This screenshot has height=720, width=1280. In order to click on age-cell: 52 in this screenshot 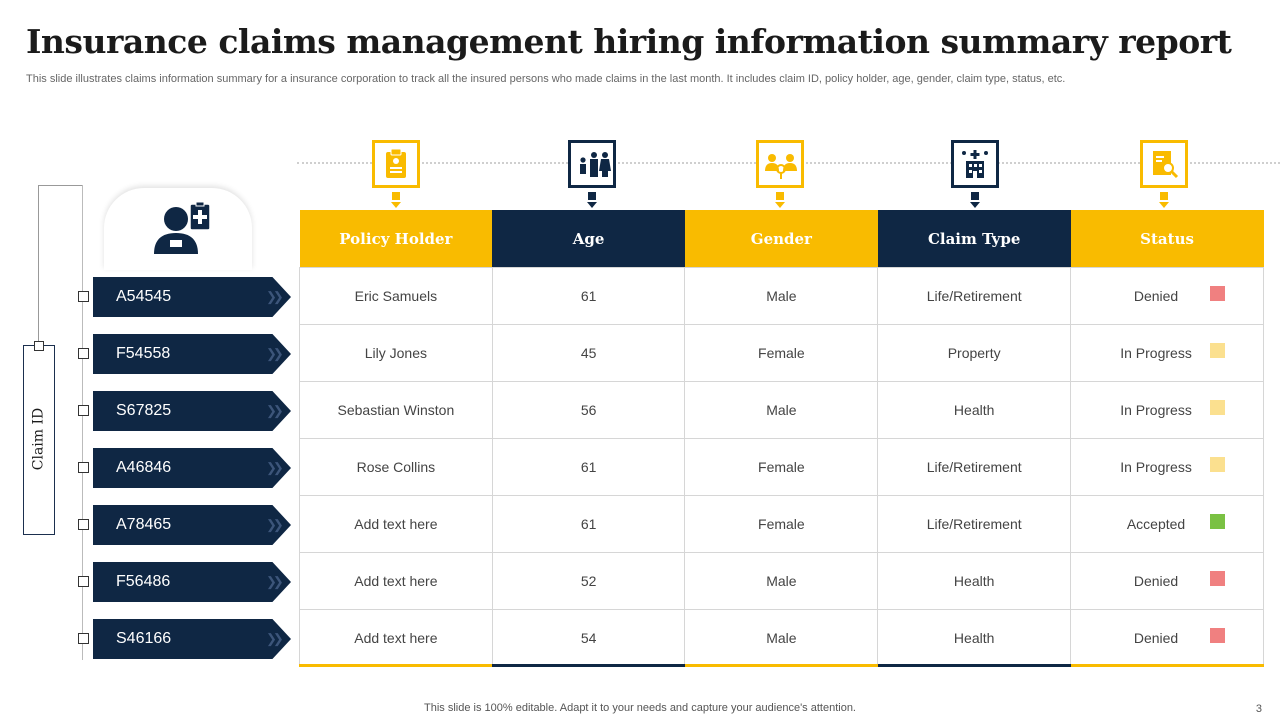, I will do `click(588, 581)`.